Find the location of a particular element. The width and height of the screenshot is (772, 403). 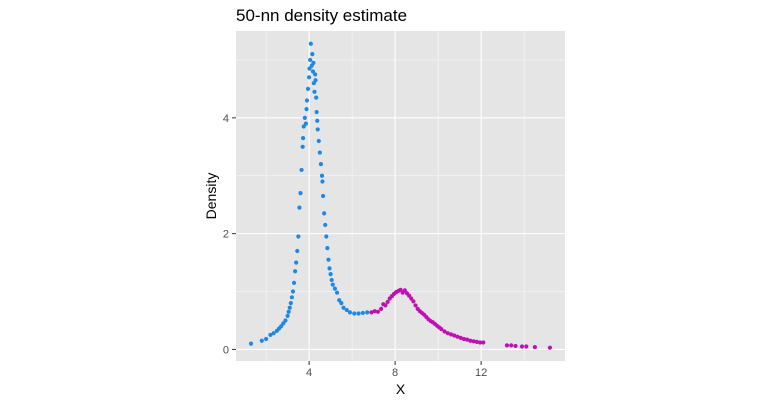

y-axis-title: Density is located at coordinates (211, 196).